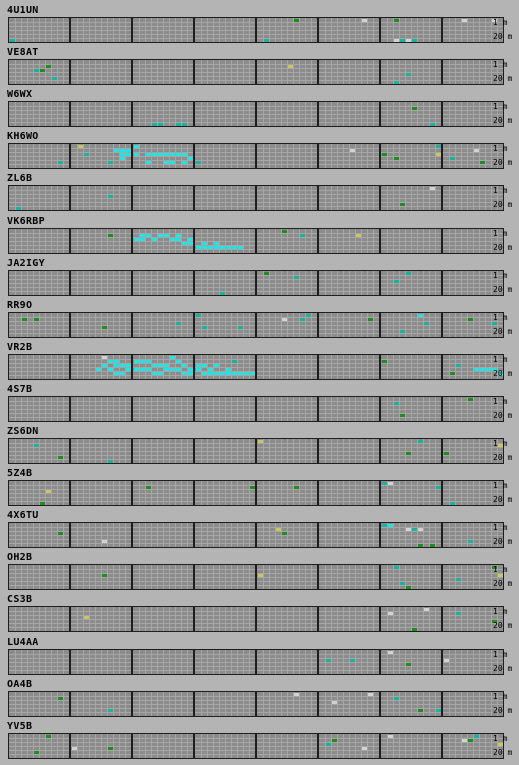  I want to click on station-row: RR9O 1 m 20 m, so click(259, 321).